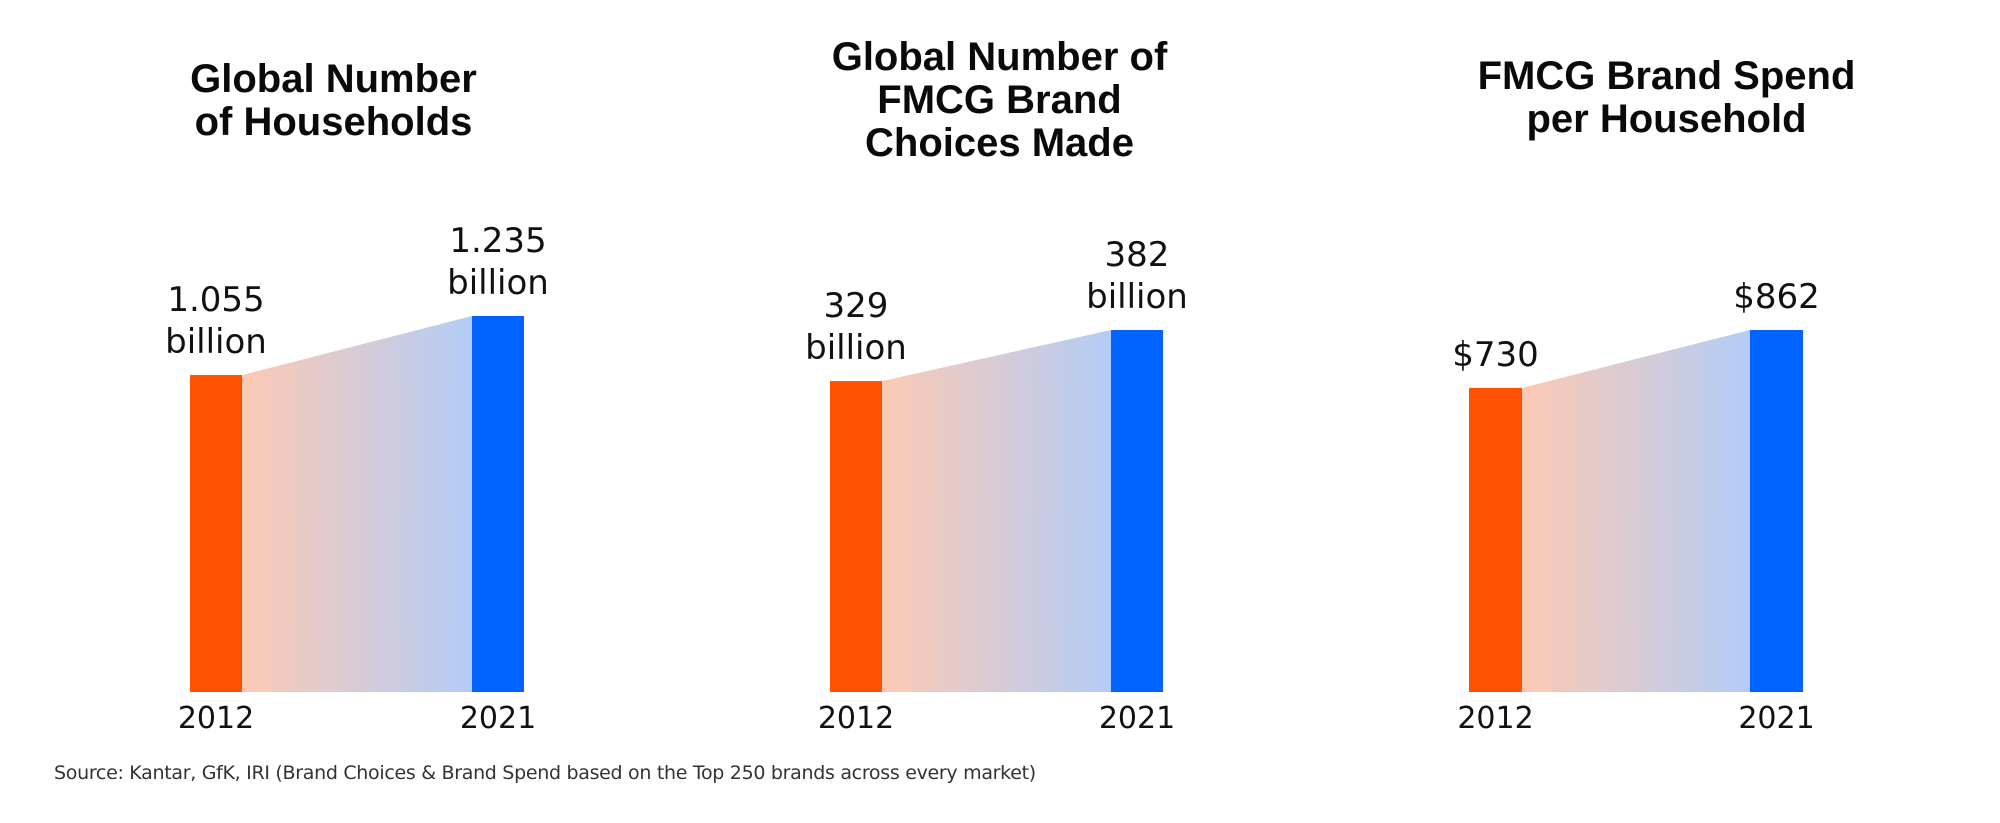 Image resolution: width=2000 pixels, height=823 pixels. What do you see at coordinates (1666, 119) in the screenshot?
I see `chart-title-line: per Household` at bounding box center [1666, 119].